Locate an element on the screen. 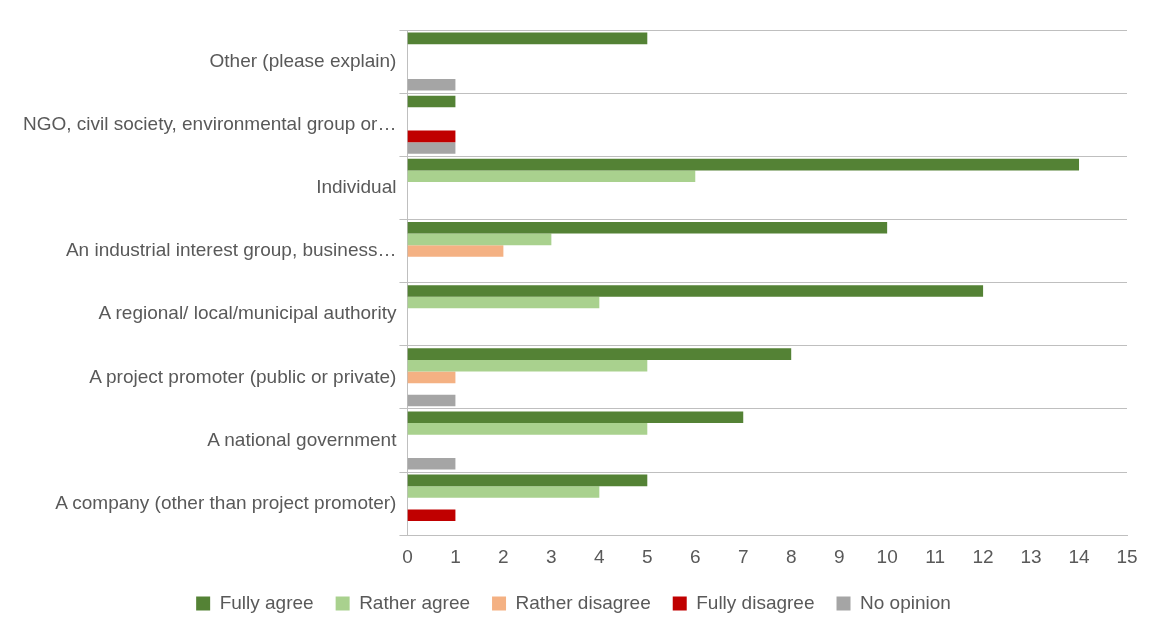  x-tick-label: 13 is located at coordinates (1031, 556).